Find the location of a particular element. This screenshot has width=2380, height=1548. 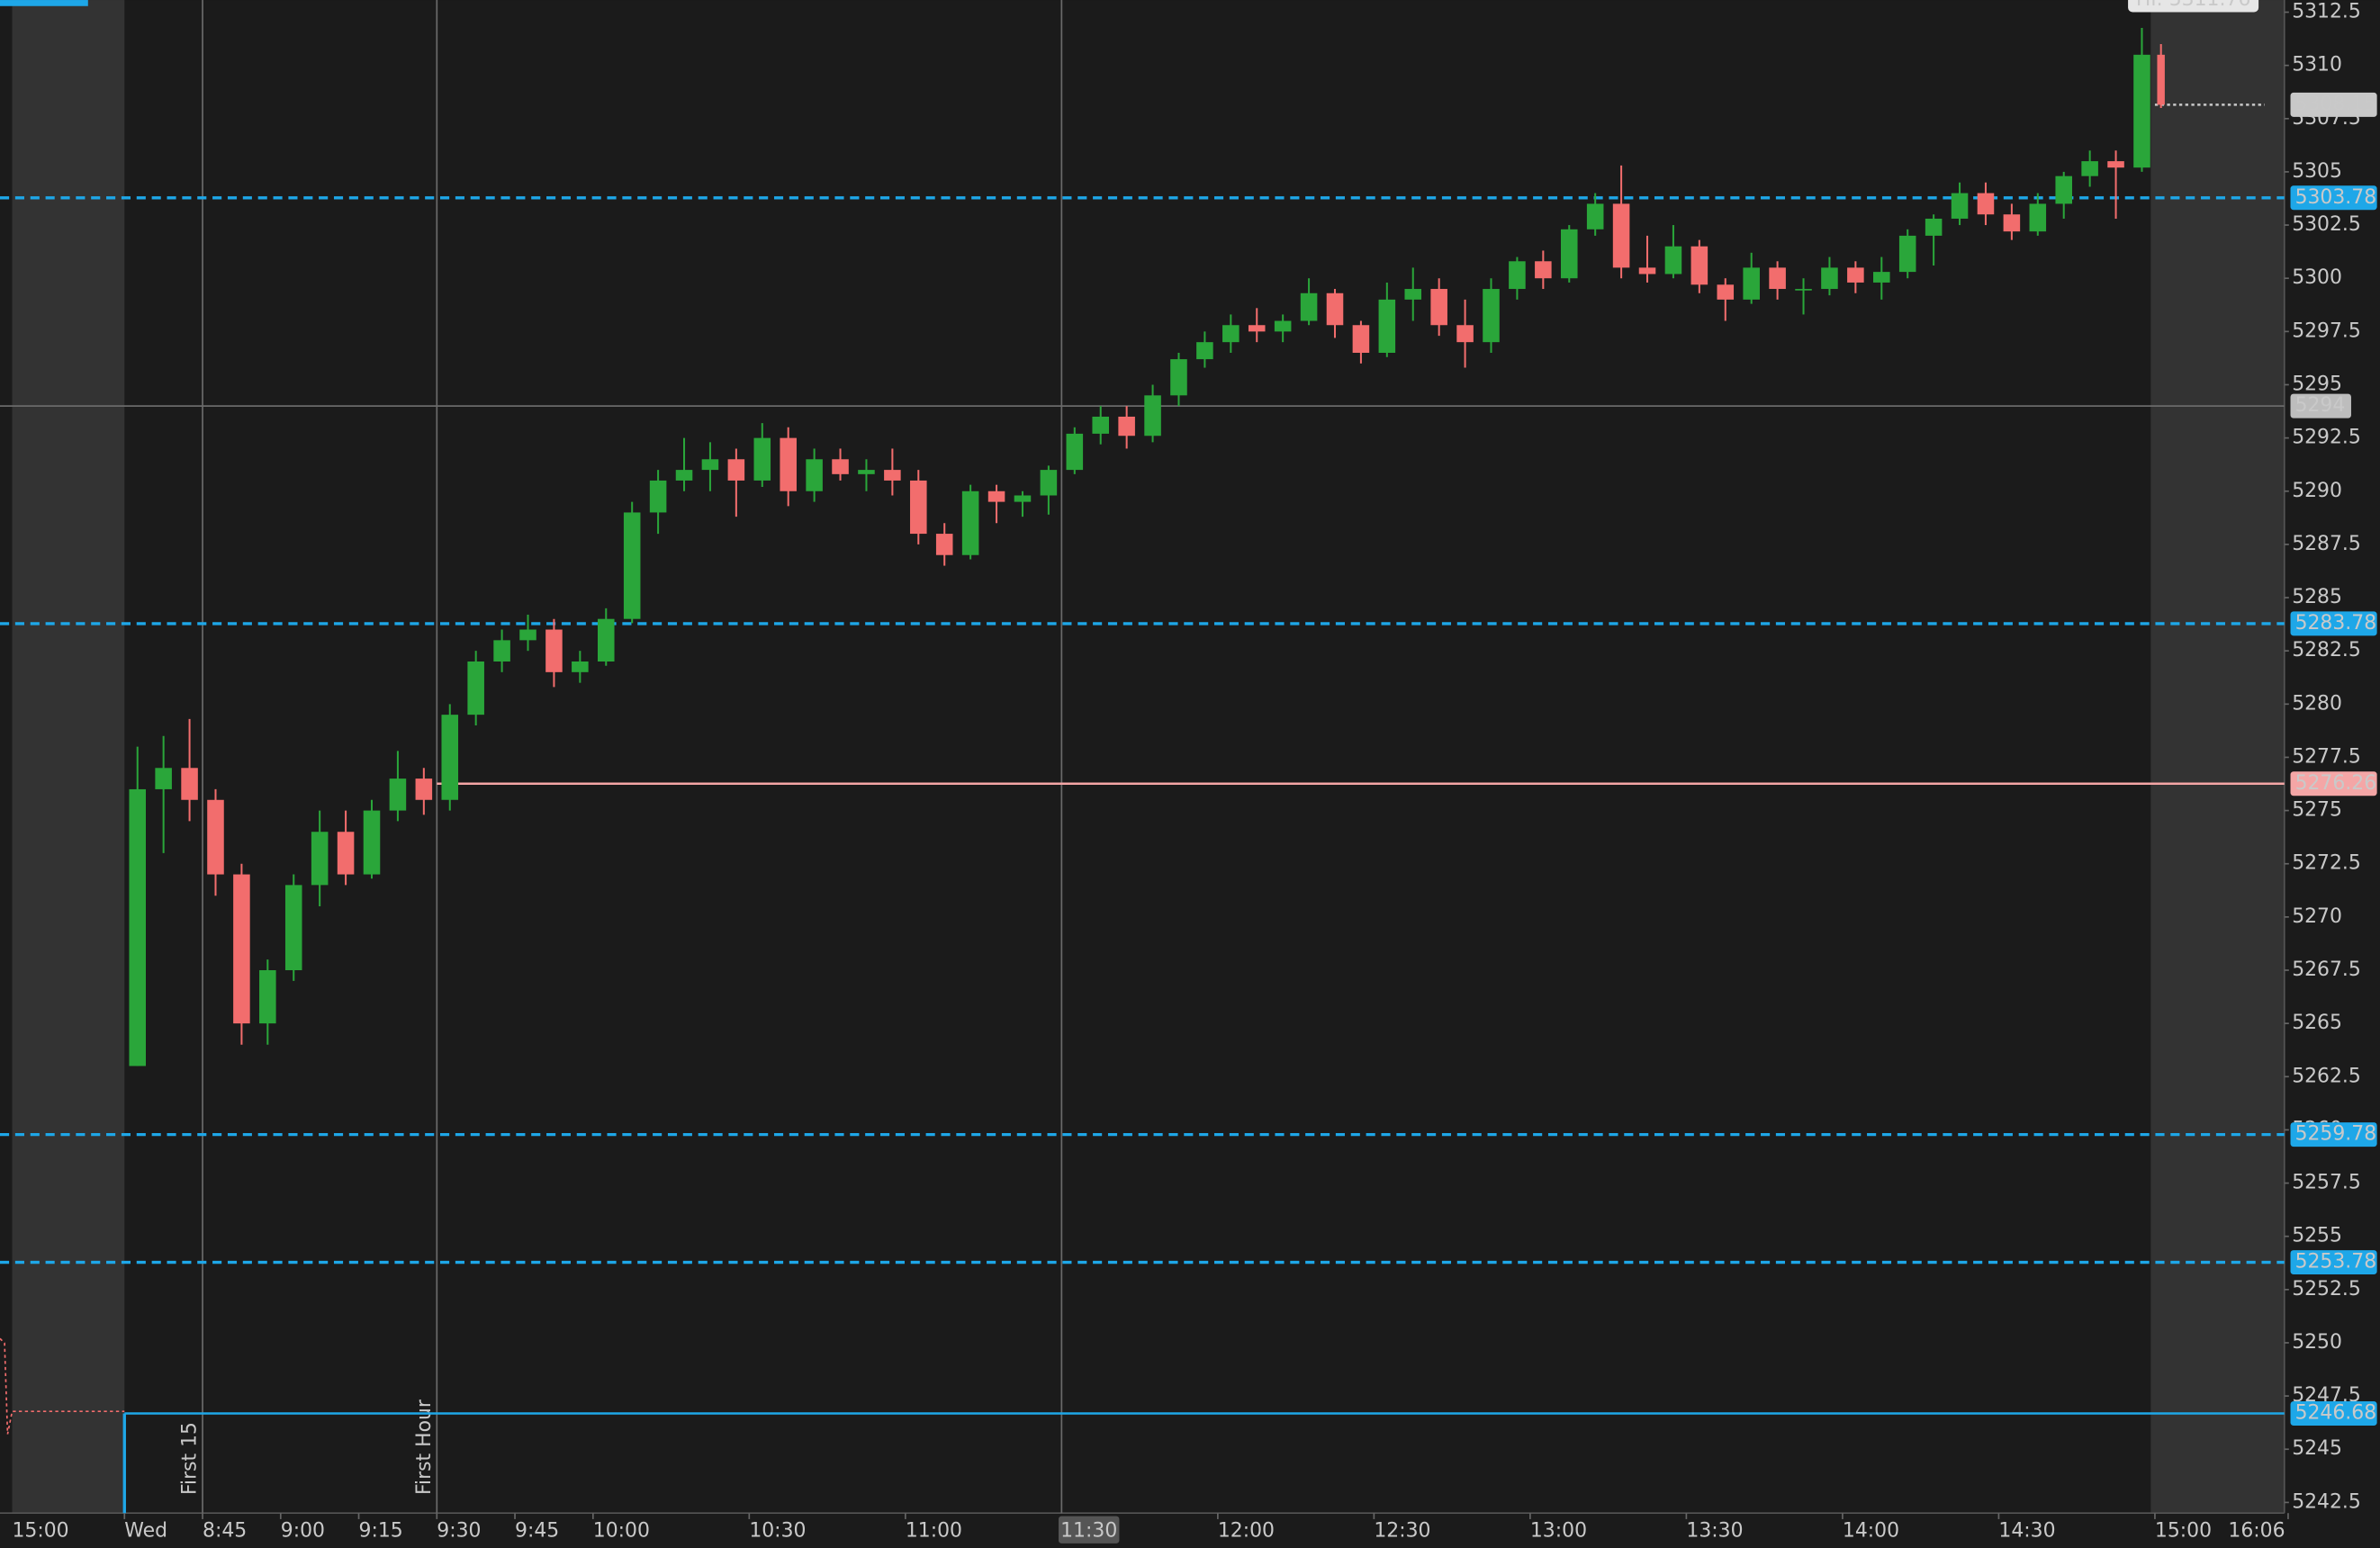

x-tick-label: 10:00 is located at coordinates (622, 1531).